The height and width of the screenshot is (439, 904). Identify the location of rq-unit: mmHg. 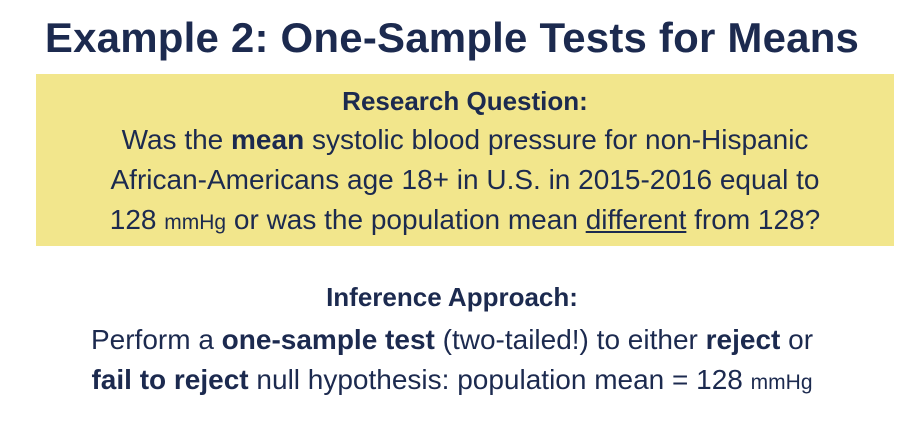
(195, 222).